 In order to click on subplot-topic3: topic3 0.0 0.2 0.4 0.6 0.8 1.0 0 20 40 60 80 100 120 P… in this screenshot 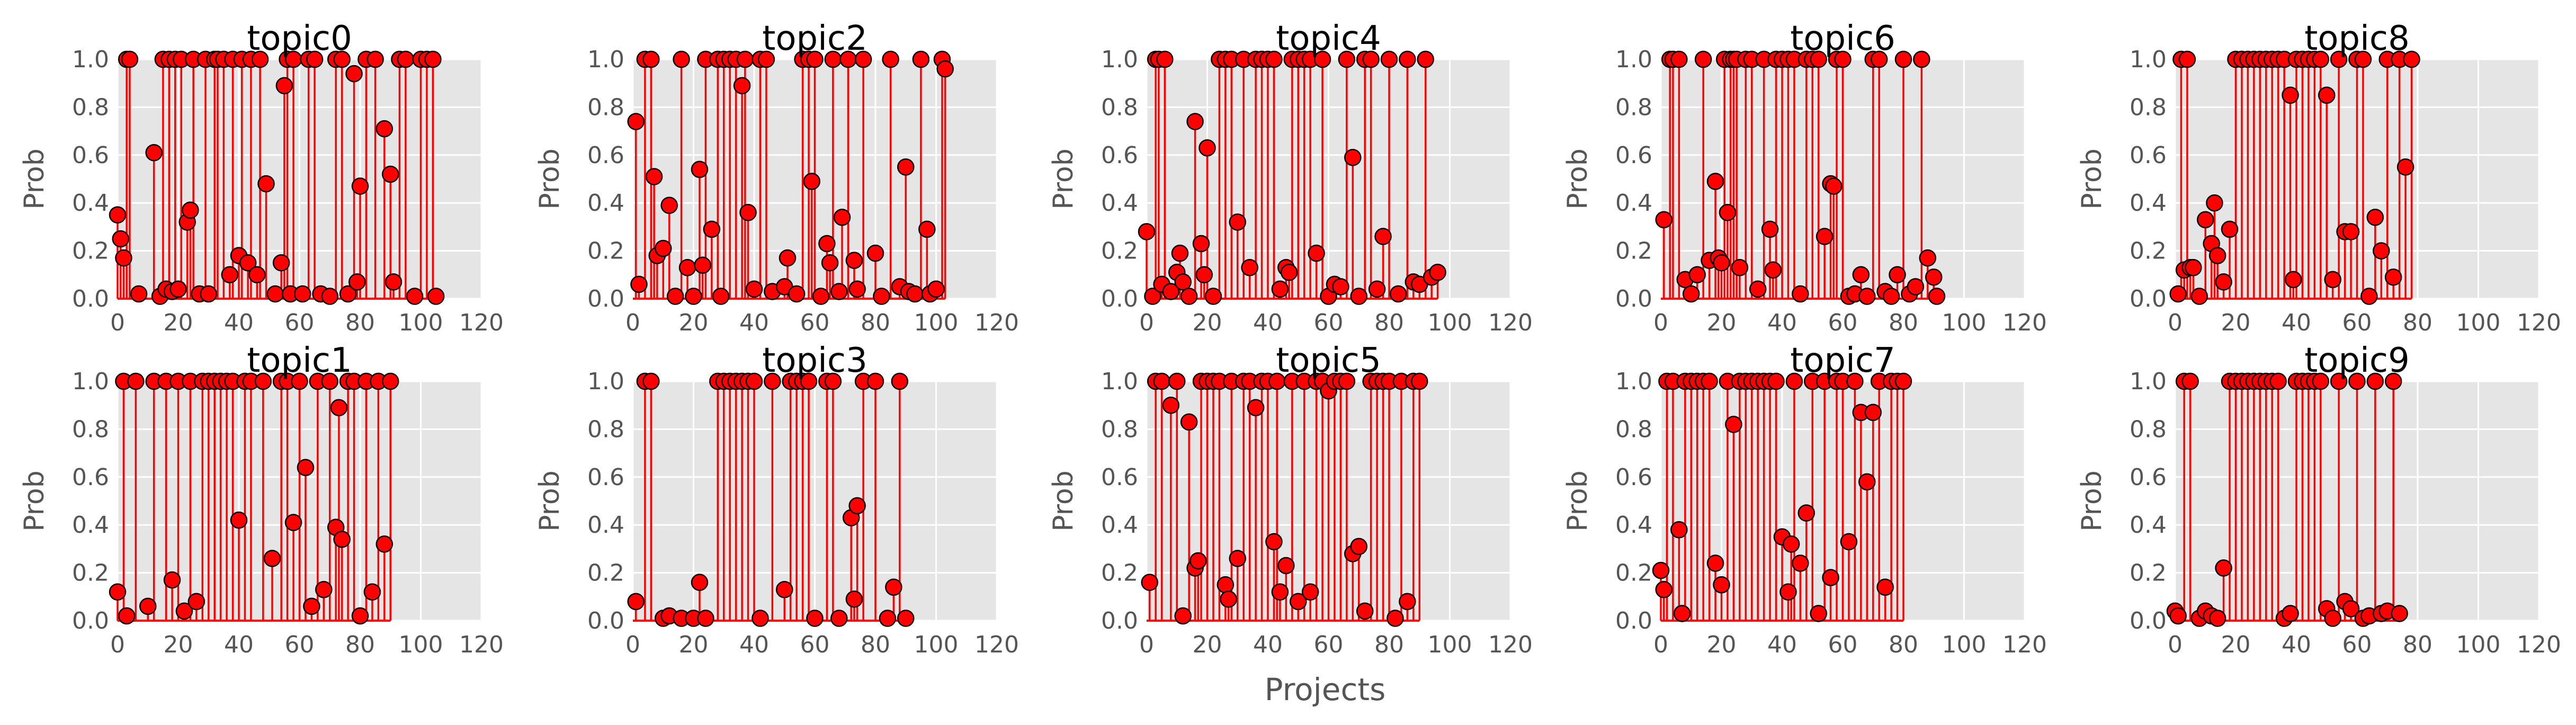, I will do `click(776, 499)`.